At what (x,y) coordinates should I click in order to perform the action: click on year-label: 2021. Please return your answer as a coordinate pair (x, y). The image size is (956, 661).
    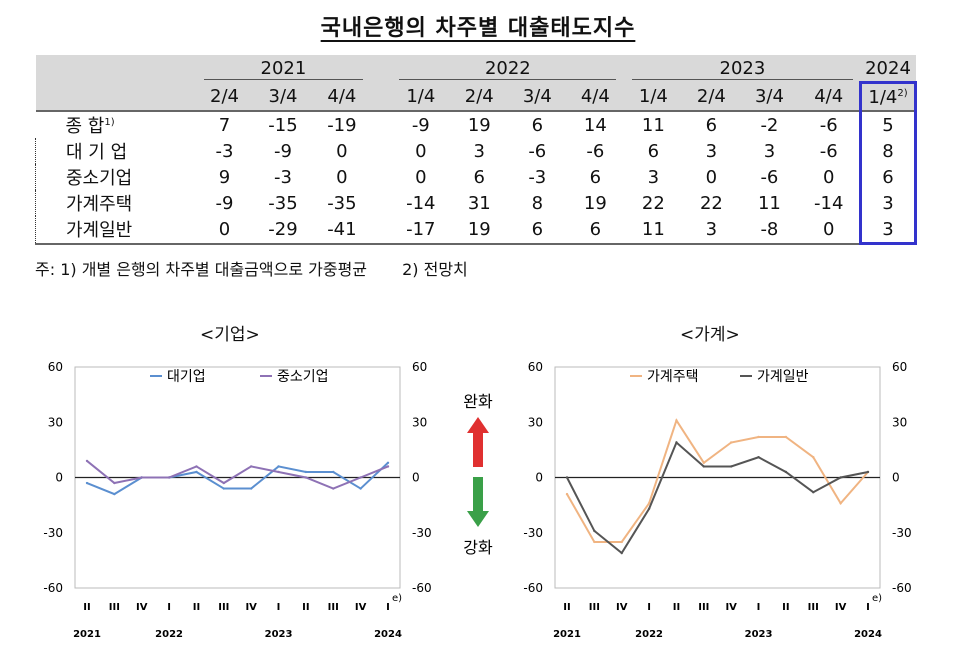
    Looking at the image, I should click on (87, 634).